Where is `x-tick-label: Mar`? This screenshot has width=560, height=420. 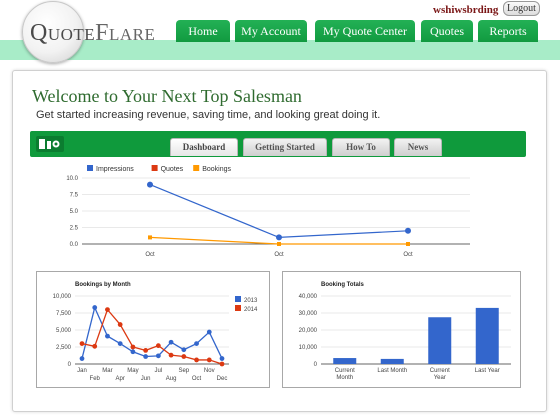
x-tick-label: Mar is located at coordinates (107, 371).